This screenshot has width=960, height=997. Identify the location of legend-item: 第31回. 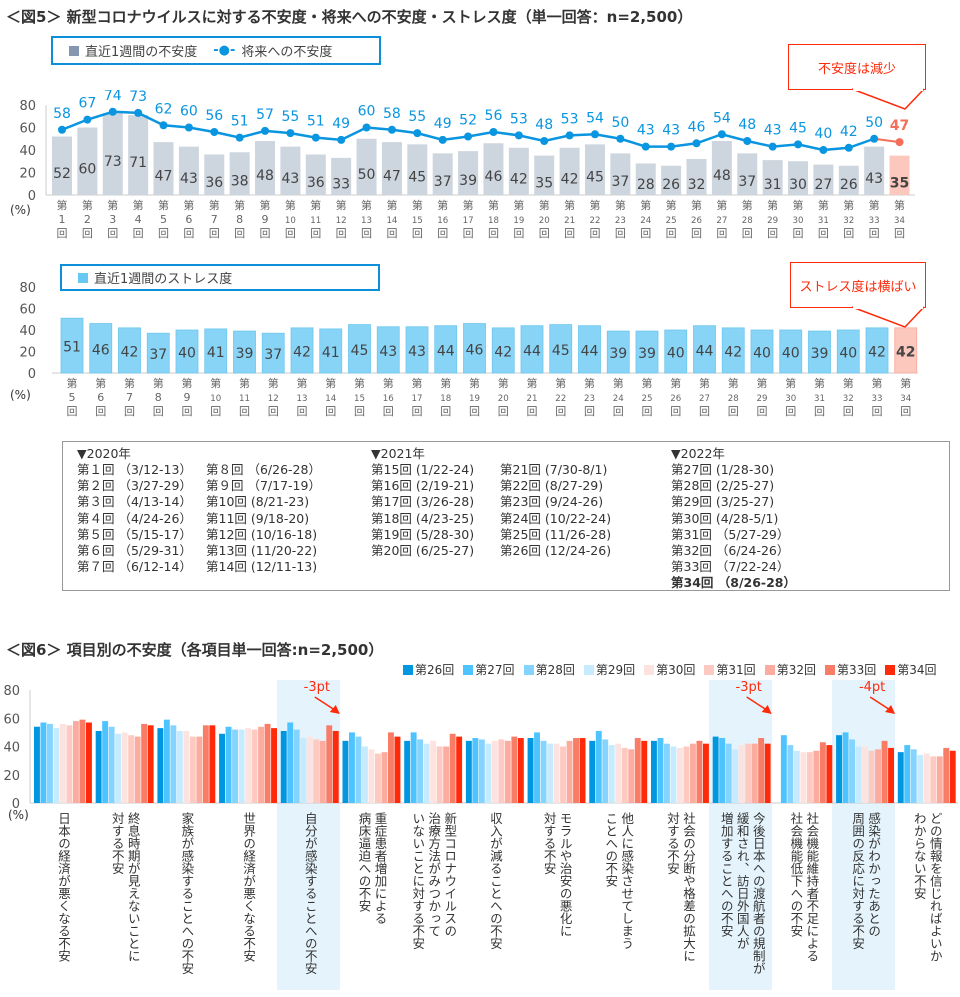
(730, 669).